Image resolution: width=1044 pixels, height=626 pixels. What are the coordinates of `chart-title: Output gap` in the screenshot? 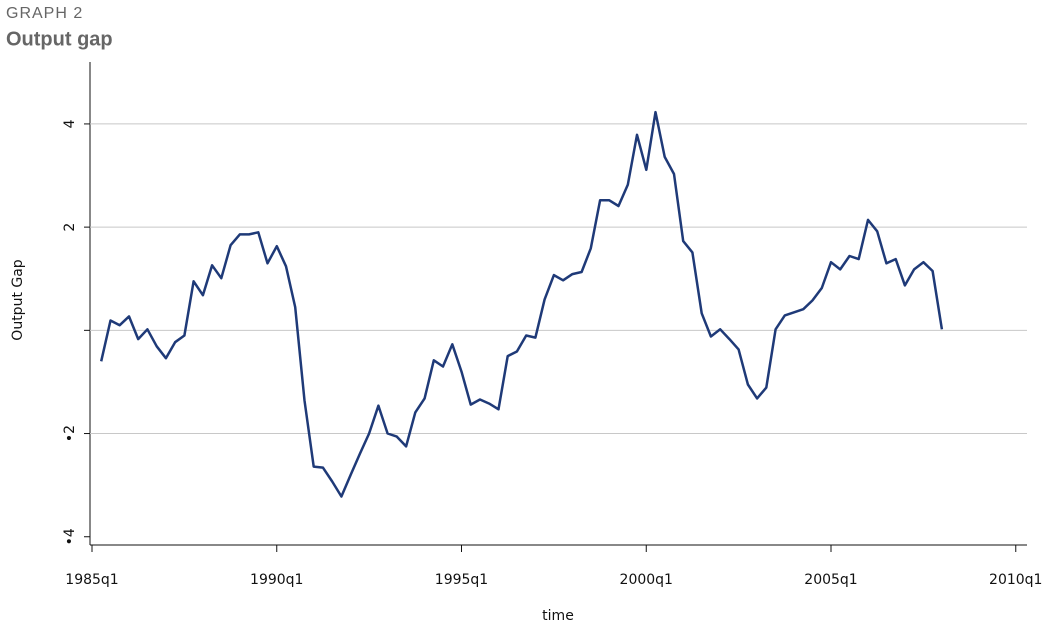 It's located at (59, 39).